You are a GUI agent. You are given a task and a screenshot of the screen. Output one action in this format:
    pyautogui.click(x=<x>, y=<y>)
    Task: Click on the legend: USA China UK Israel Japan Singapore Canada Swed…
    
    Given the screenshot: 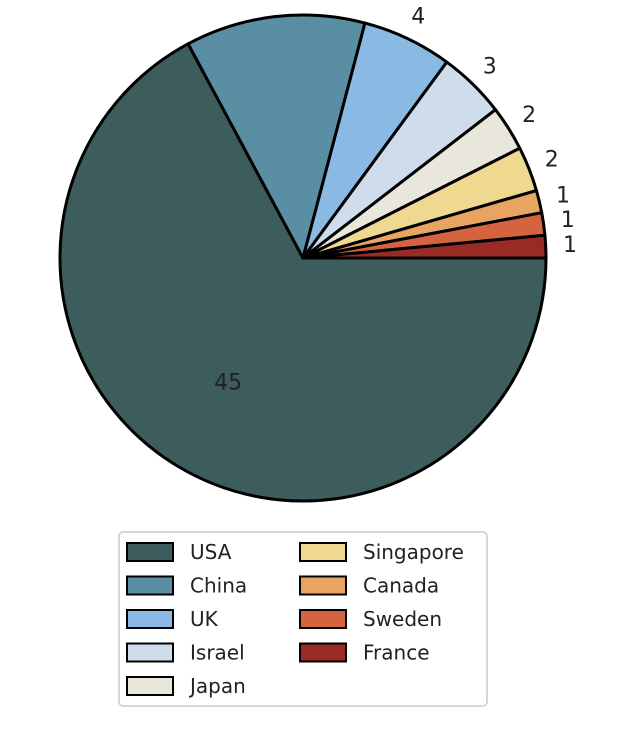 What is the action you would take?
    pyautogui.click(x=303, y=619)
    